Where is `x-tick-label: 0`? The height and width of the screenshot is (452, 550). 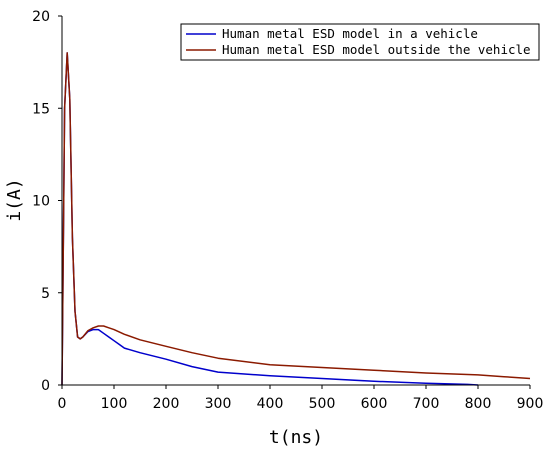 x-tick-label: 0 is located at coordinates (62, 404).